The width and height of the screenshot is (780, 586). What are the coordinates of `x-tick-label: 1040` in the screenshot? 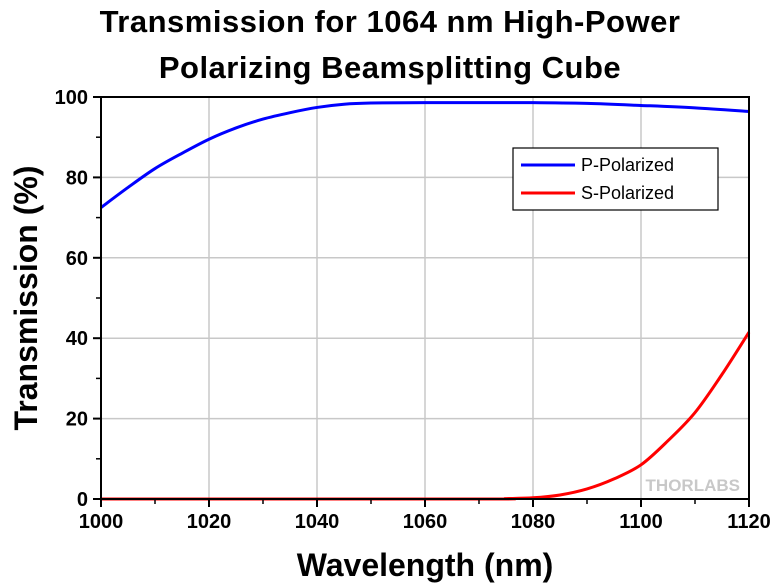 It's located at (317, 522).